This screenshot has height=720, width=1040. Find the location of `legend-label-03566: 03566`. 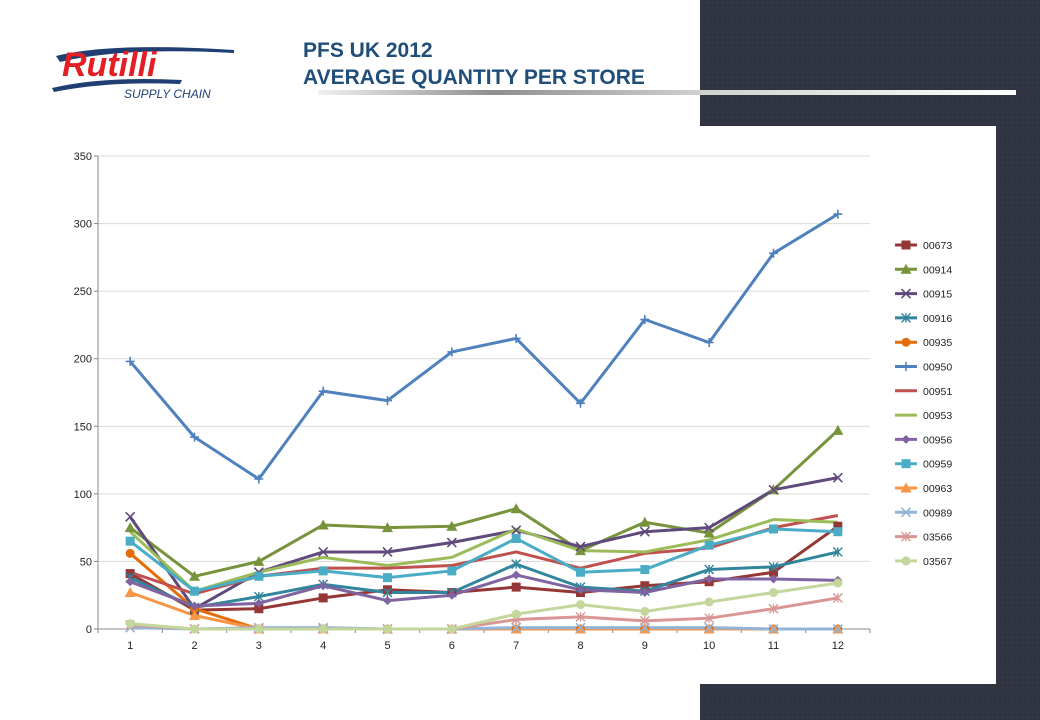

legend-label-03566: 03566 is located at coordinates (937, 538).